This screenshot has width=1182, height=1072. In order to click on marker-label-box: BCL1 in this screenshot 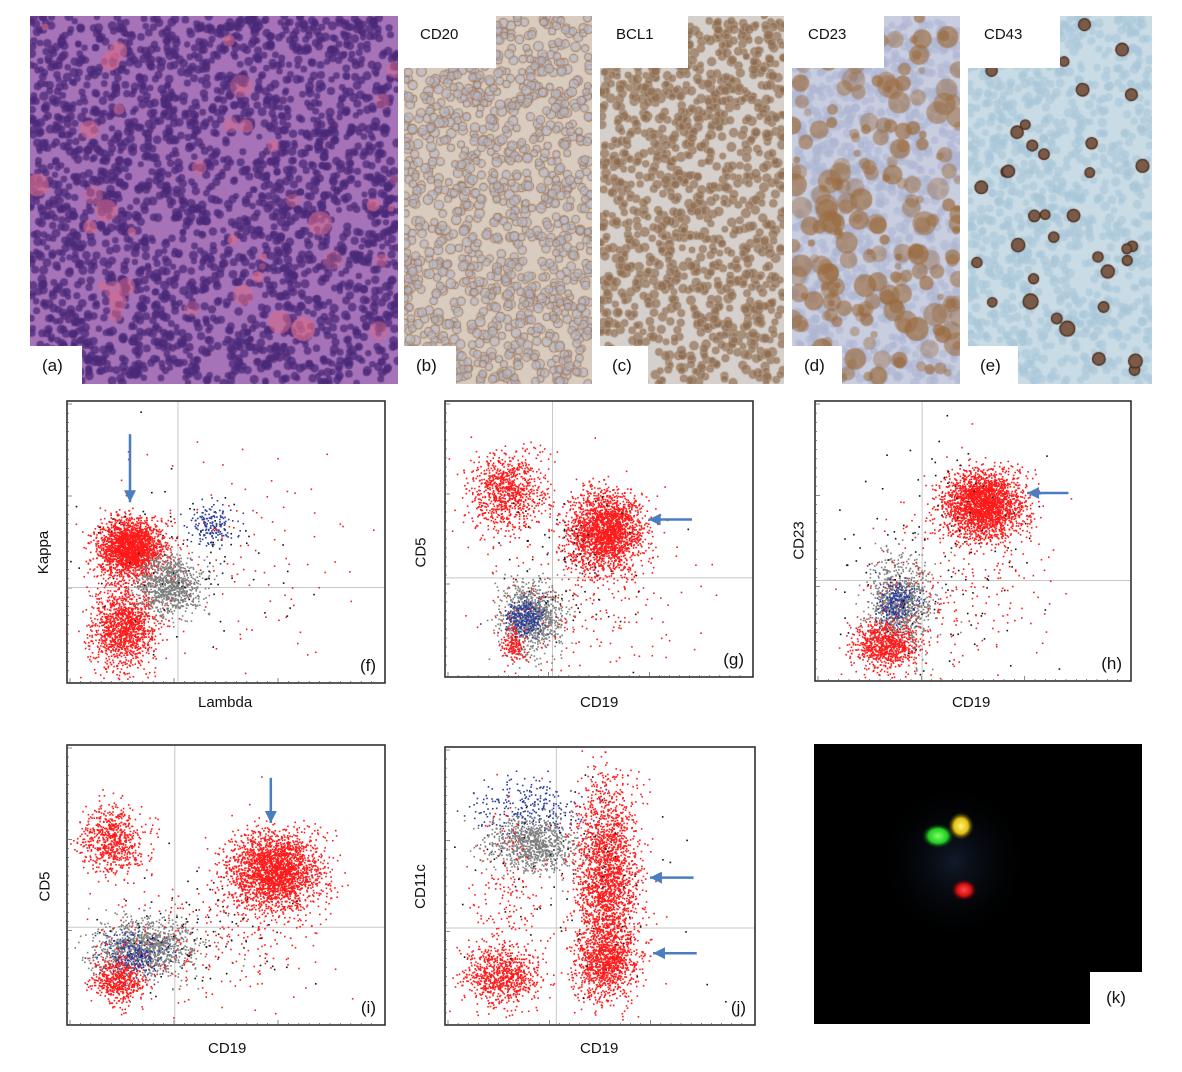, I will do `click(644, 42)`.